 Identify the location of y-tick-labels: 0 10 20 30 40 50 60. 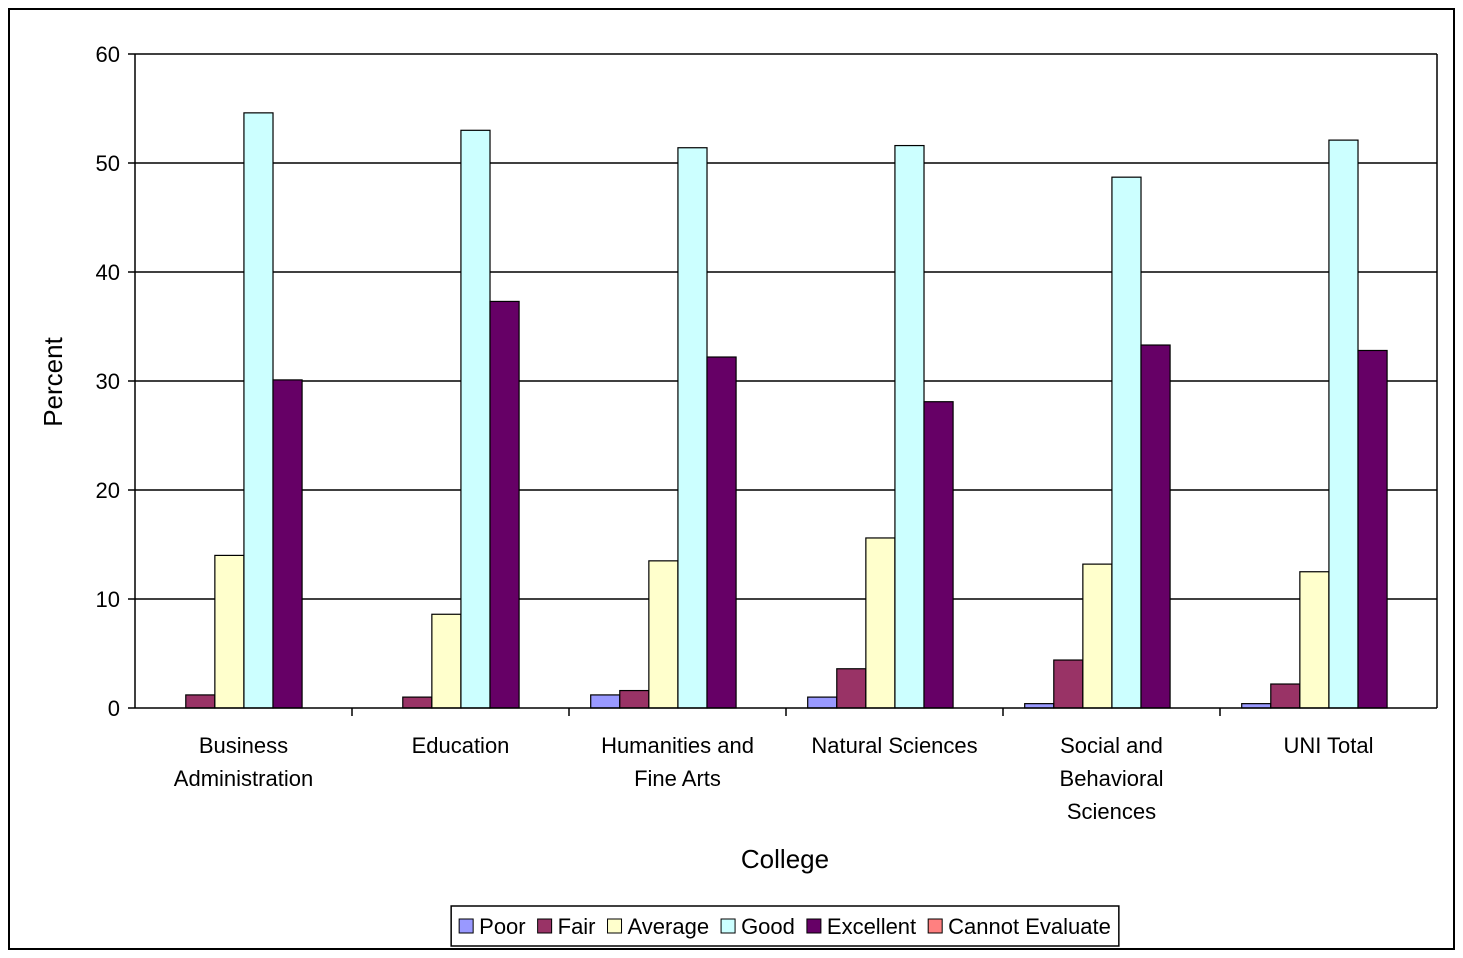
(108, 381).